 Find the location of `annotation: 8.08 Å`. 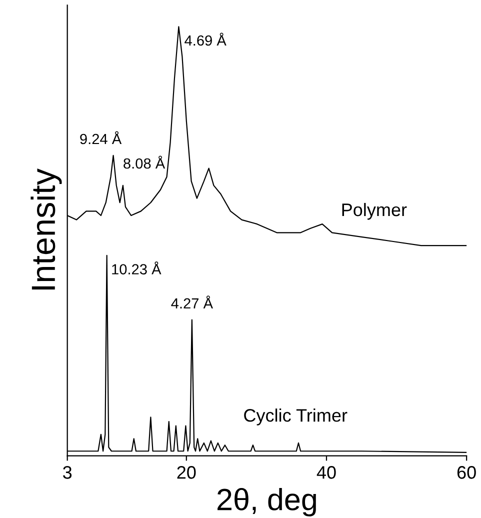

annotation: 8.08 Å is located at coordinates (145, 162).